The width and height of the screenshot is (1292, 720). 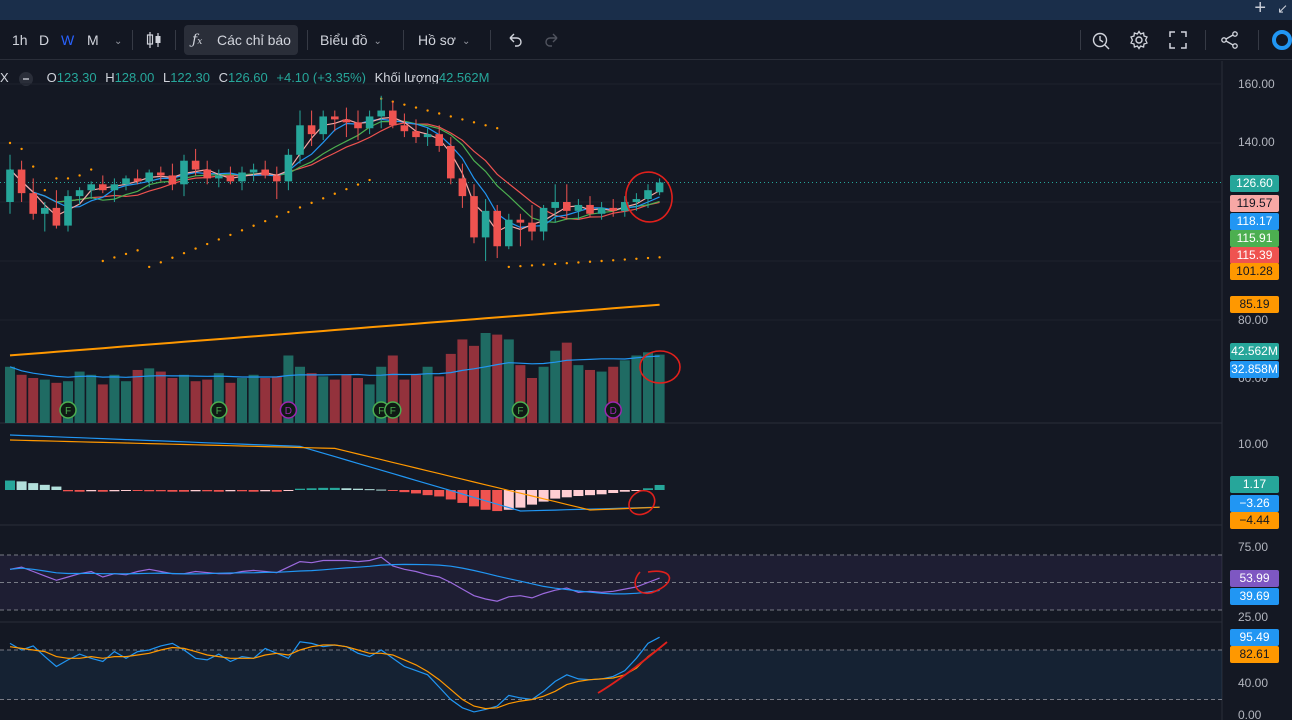 What do you see at coordinates (4, 77) in the screenshot?
I see `symbol-name: X` at bounding box center [4, 77].